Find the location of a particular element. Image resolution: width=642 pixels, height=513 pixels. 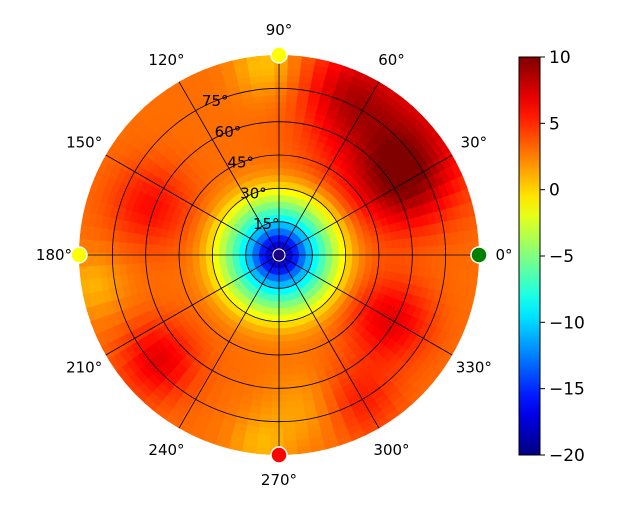

colorbar-tick-label: −10 is located at coordinates (567, 323).